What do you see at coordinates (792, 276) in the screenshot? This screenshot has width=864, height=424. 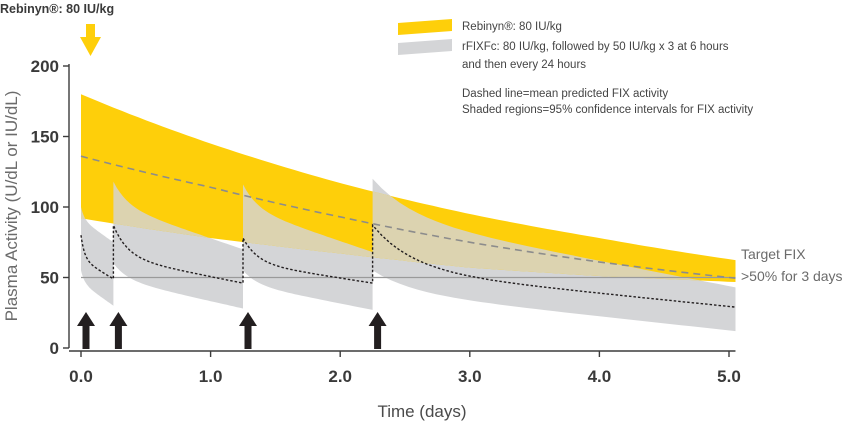 I see `target-label-line2: >50% for 3 days` at bounding box center [792, 276].